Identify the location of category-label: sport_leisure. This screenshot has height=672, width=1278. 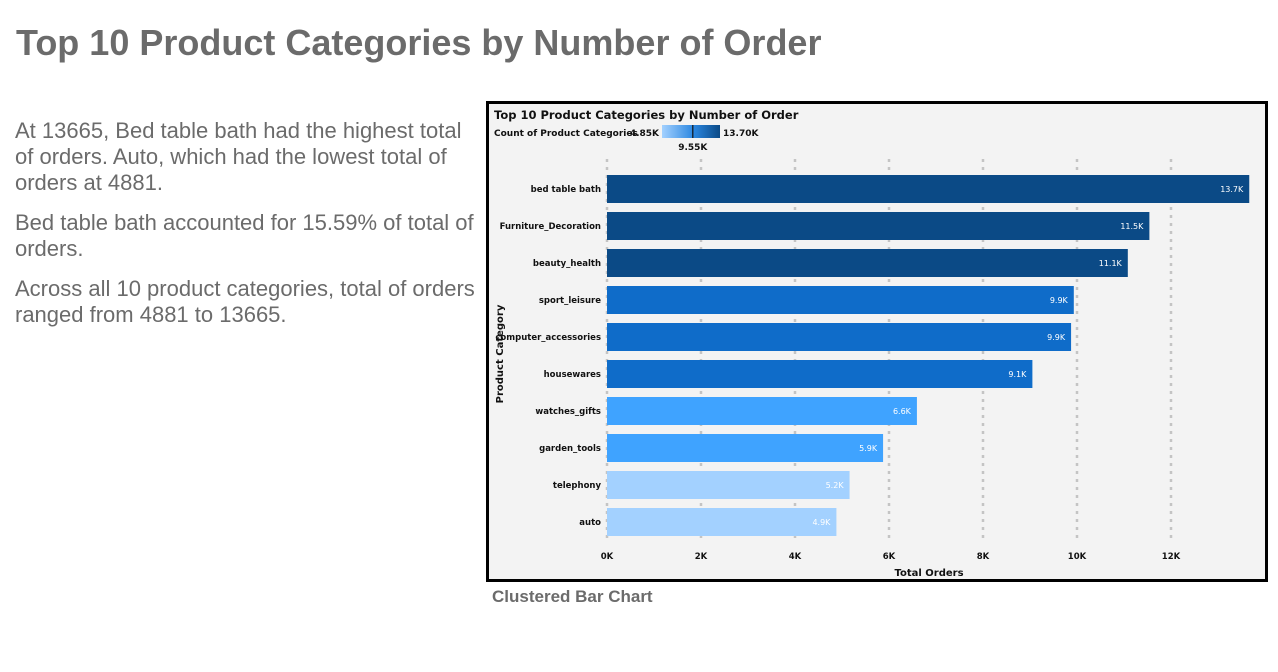
(570, 301).